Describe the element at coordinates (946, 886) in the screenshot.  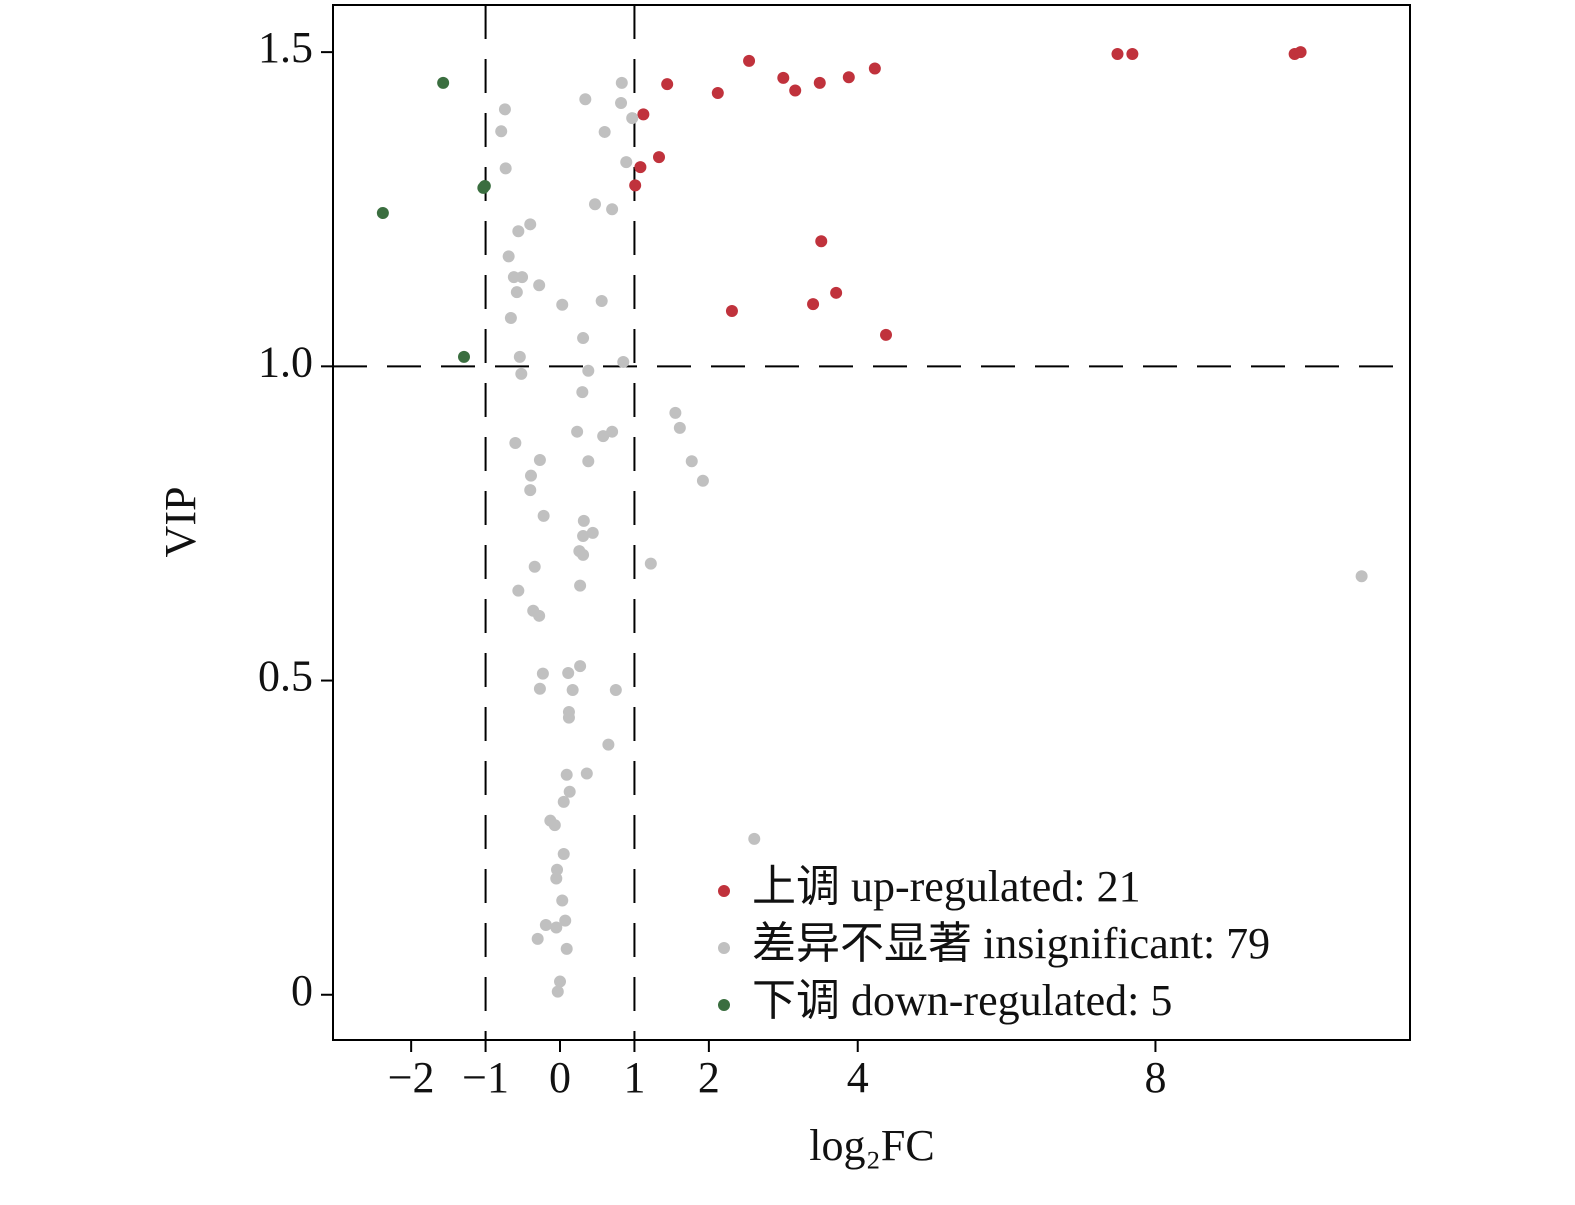
I see `legend-label: 上调 up-regulated: 21` at that location.